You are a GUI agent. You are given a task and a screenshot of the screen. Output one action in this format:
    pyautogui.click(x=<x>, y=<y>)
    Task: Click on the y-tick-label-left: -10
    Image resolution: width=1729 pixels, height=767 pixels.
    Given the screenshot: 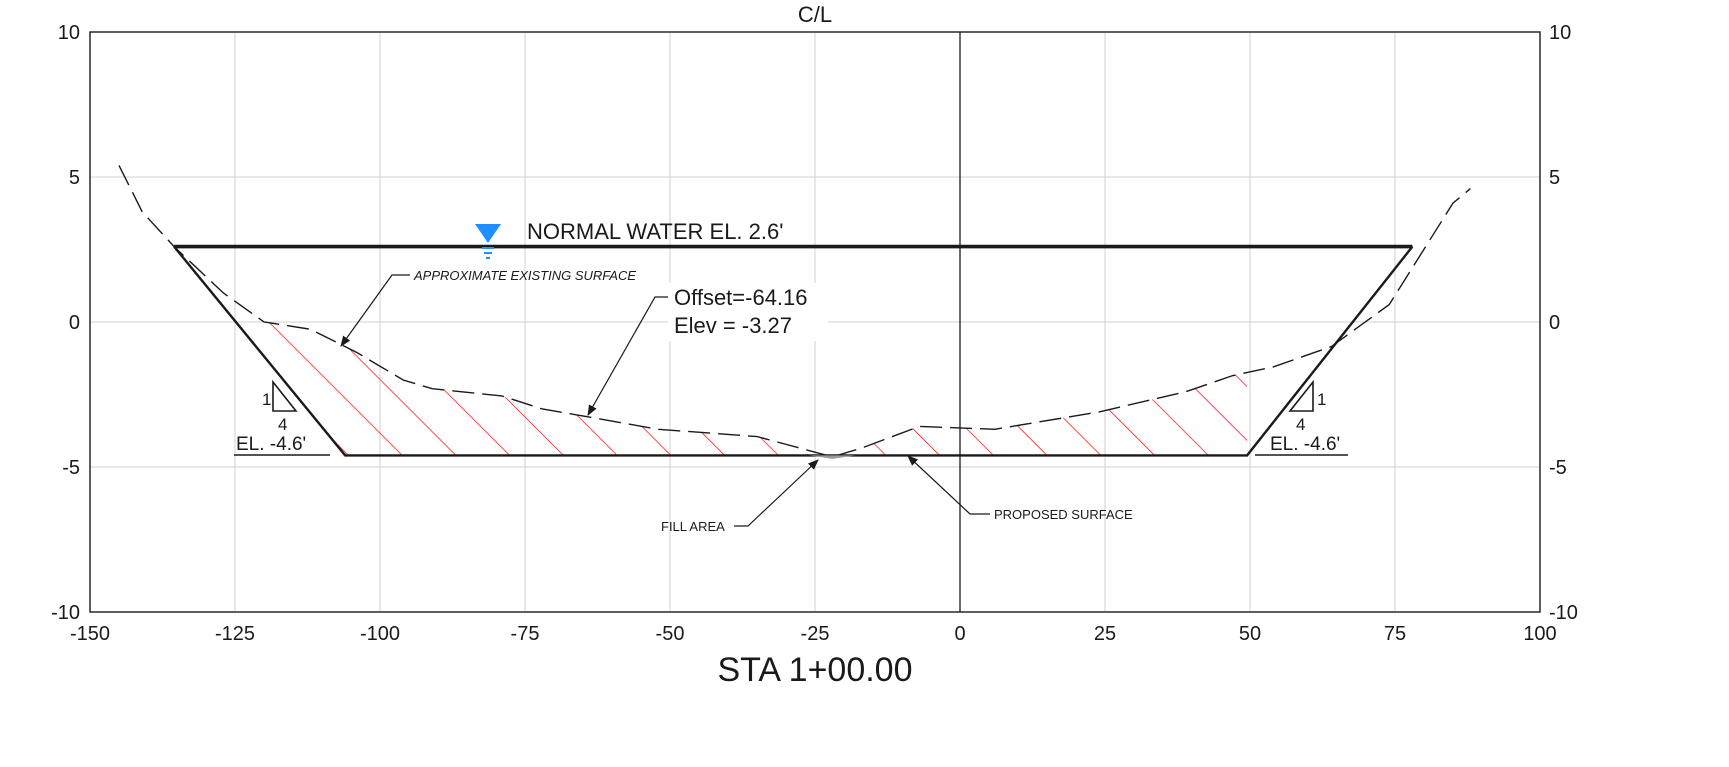 What is the action you would take?
    pyautogui.click(x=65, y=613)
    